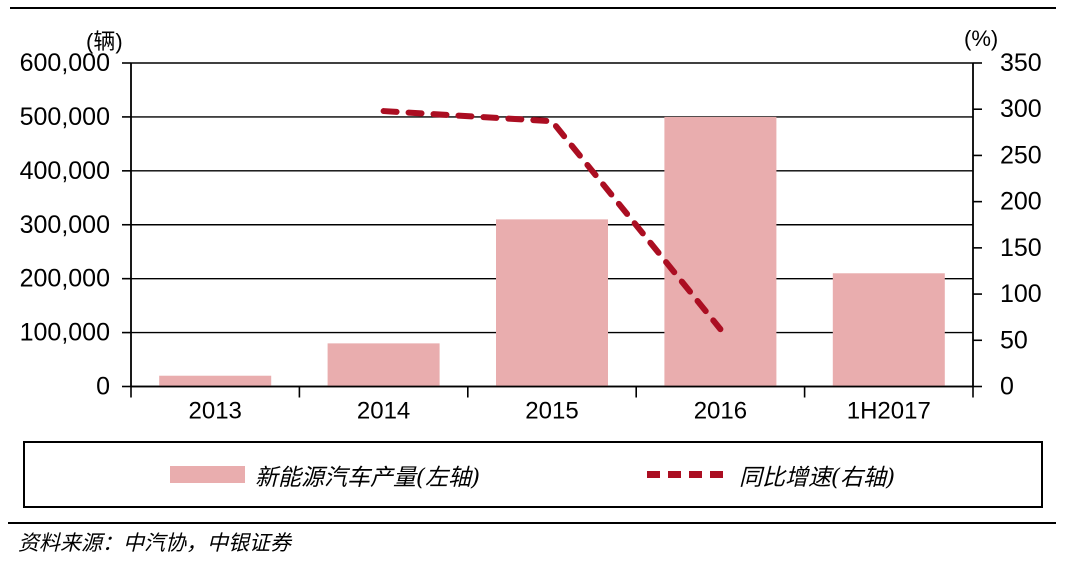  I want to click on right-axis-tick-label: 250, so click(1021, 155).